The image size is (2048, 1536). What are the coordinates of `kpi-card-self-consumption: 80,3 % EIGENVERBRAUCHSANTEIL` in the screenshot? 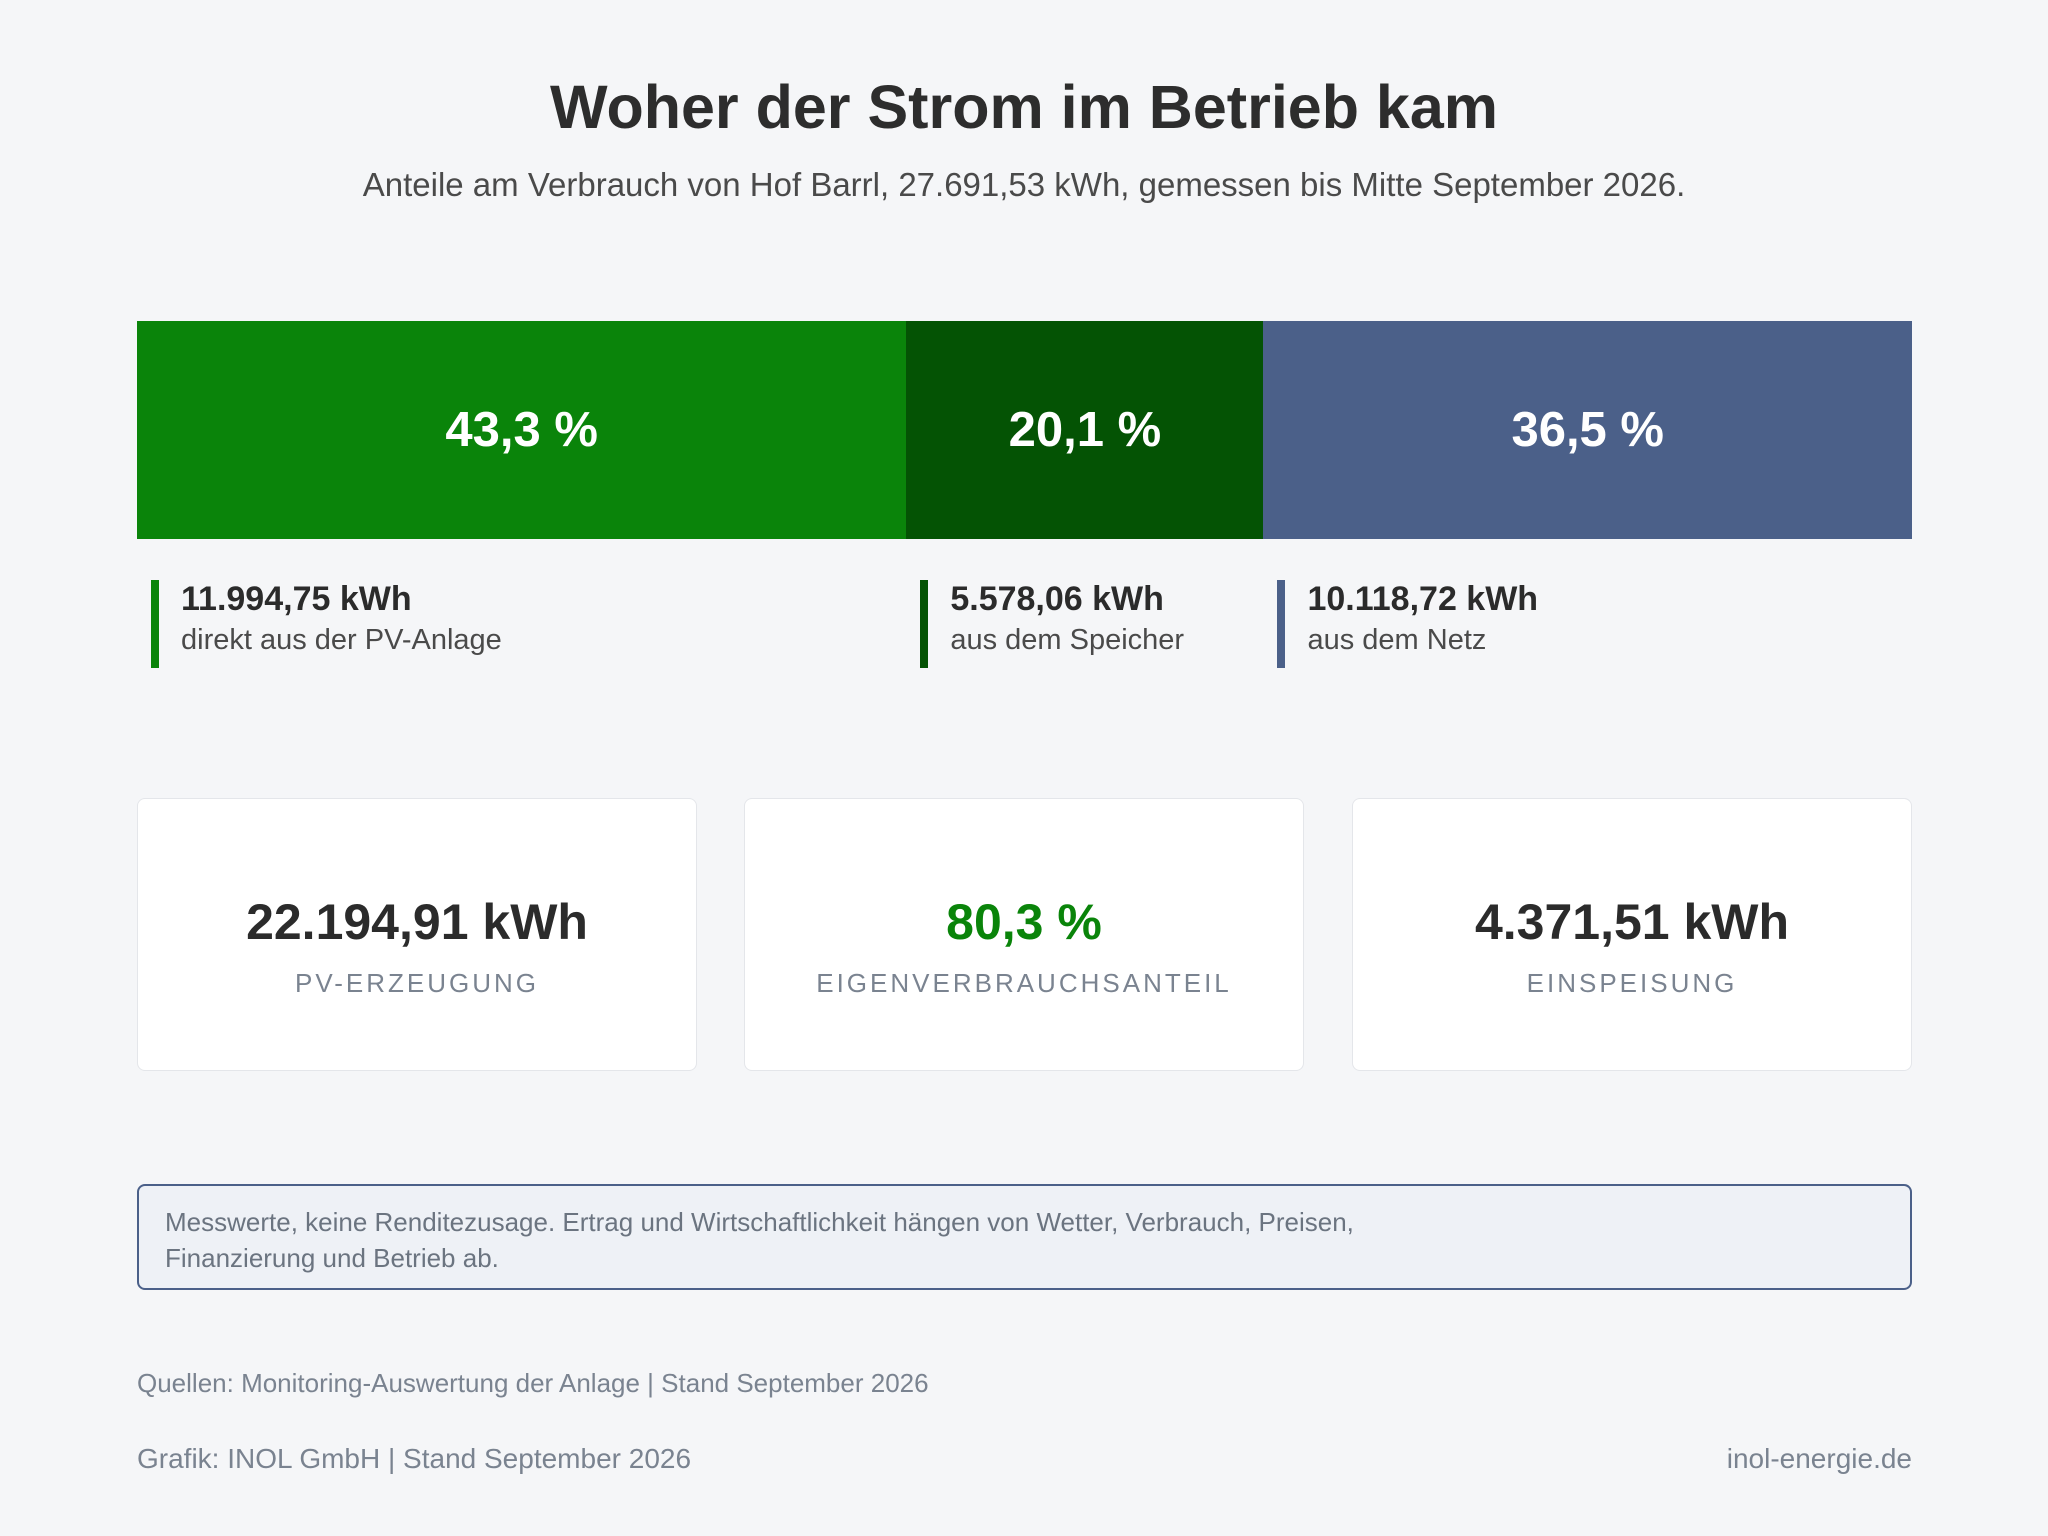 It's located at (1024, 934).